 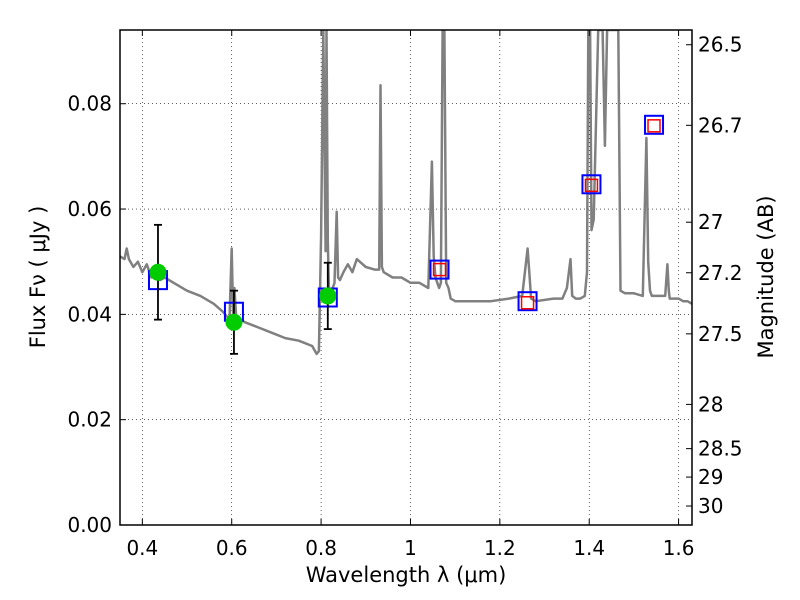 I want to click on y-axis-label: Flux Fν ( μJy ), so click(x=38, y=277).